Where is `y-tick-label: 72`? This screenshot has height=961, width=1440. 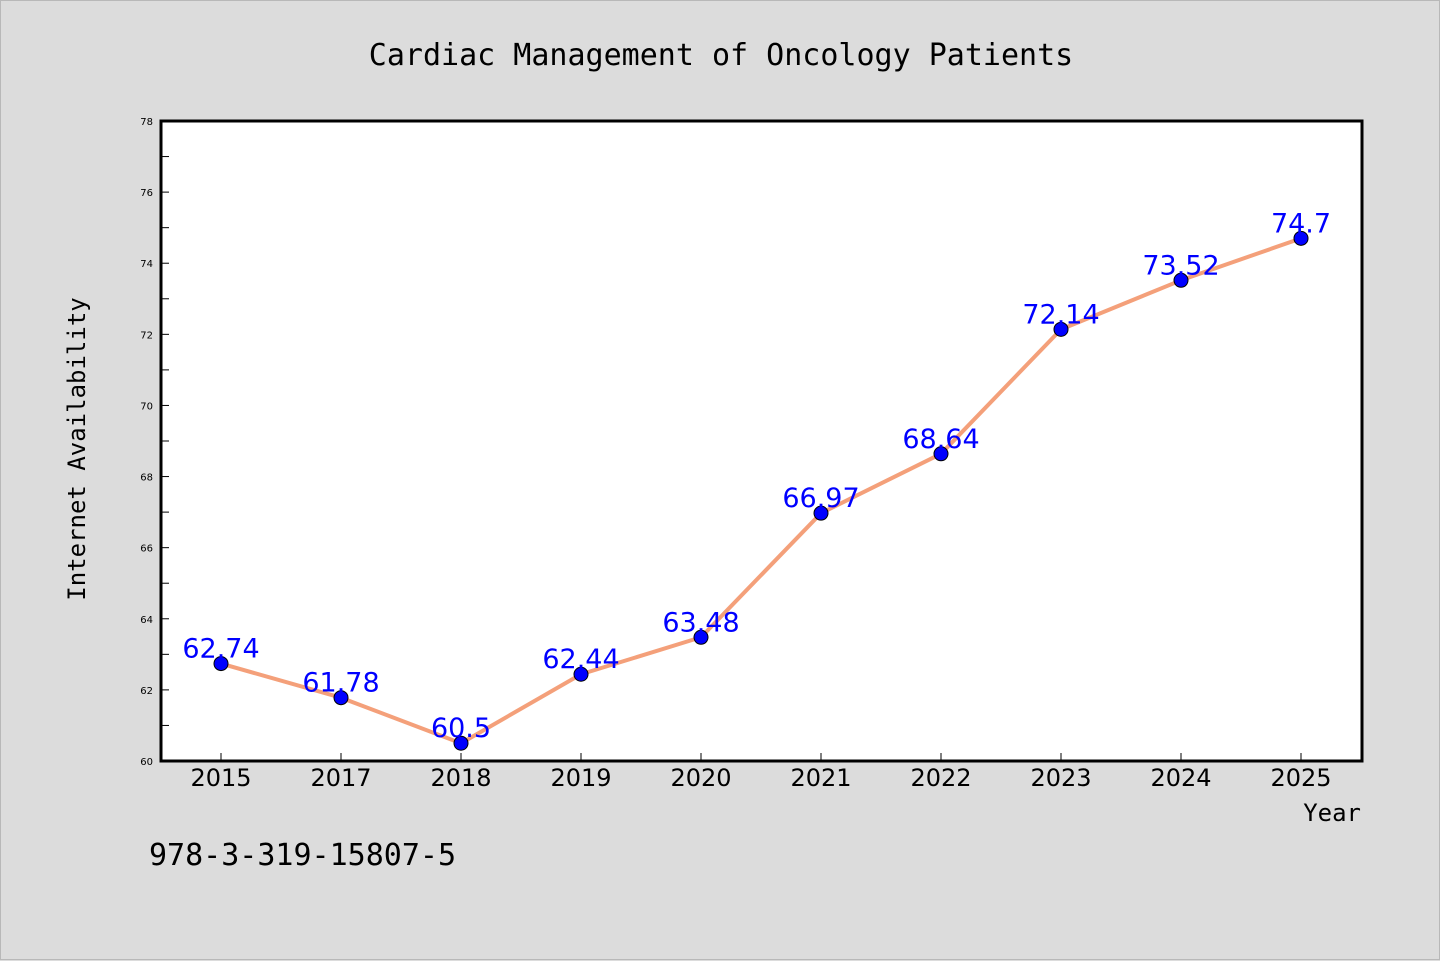
y-tick-label: 72 is located at coordinates (146, 335).